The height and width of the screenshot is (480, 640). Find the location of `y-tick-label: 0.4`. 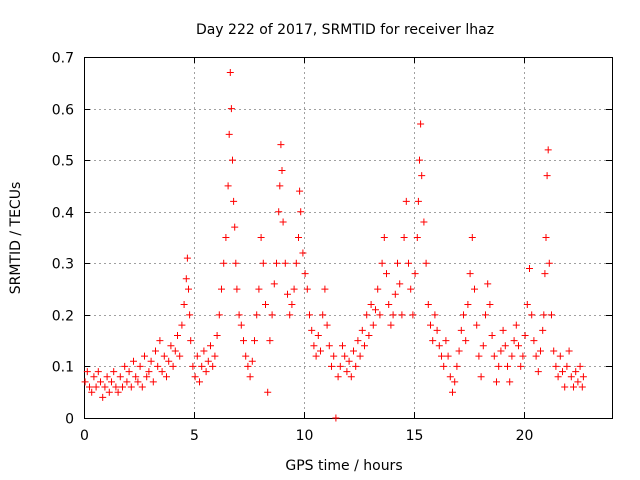

y-tick-label: 0.4 is located at coordinates (63, 214).